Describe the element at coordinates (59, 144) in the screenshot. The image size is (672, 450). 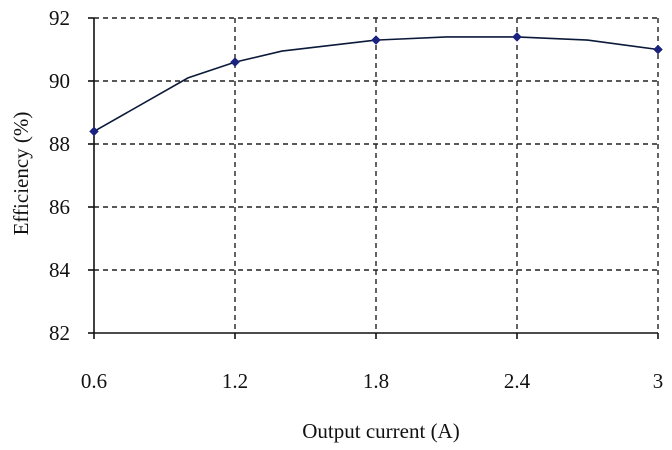
I see `y-tick-label: 88` at that location.